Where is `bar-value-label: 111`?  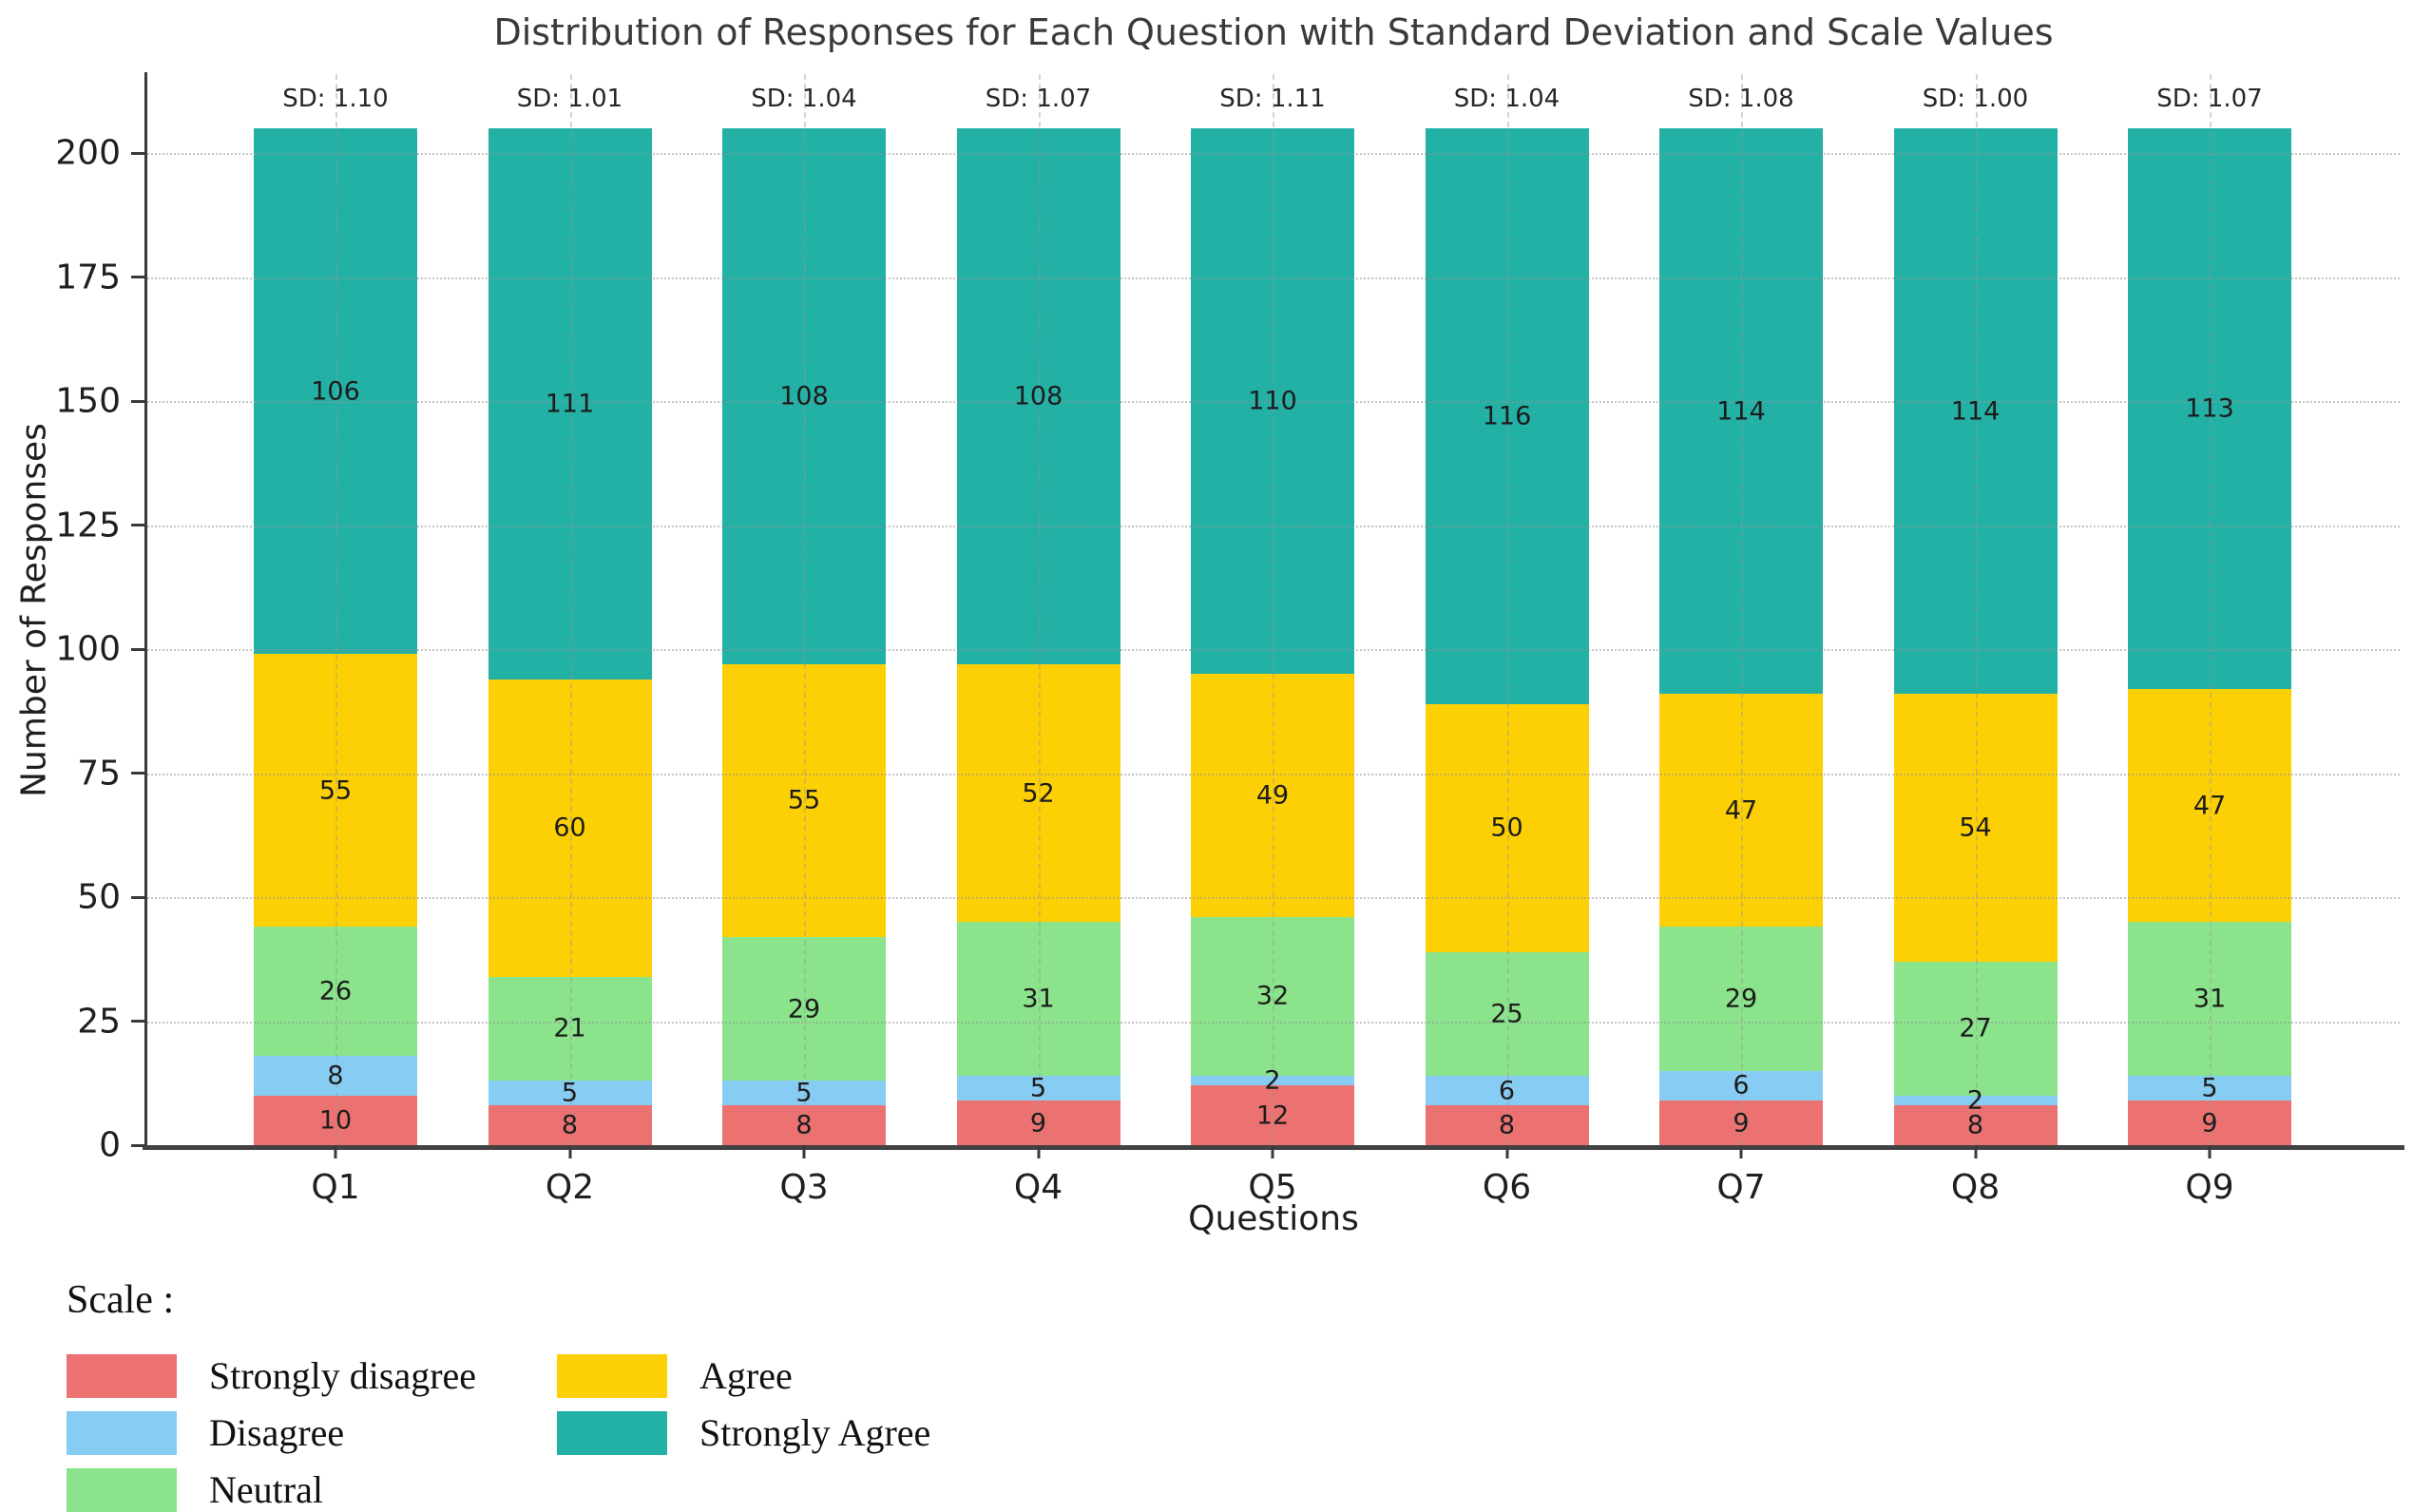
bar-value-label: 111 is located at coordinates (570, 404).